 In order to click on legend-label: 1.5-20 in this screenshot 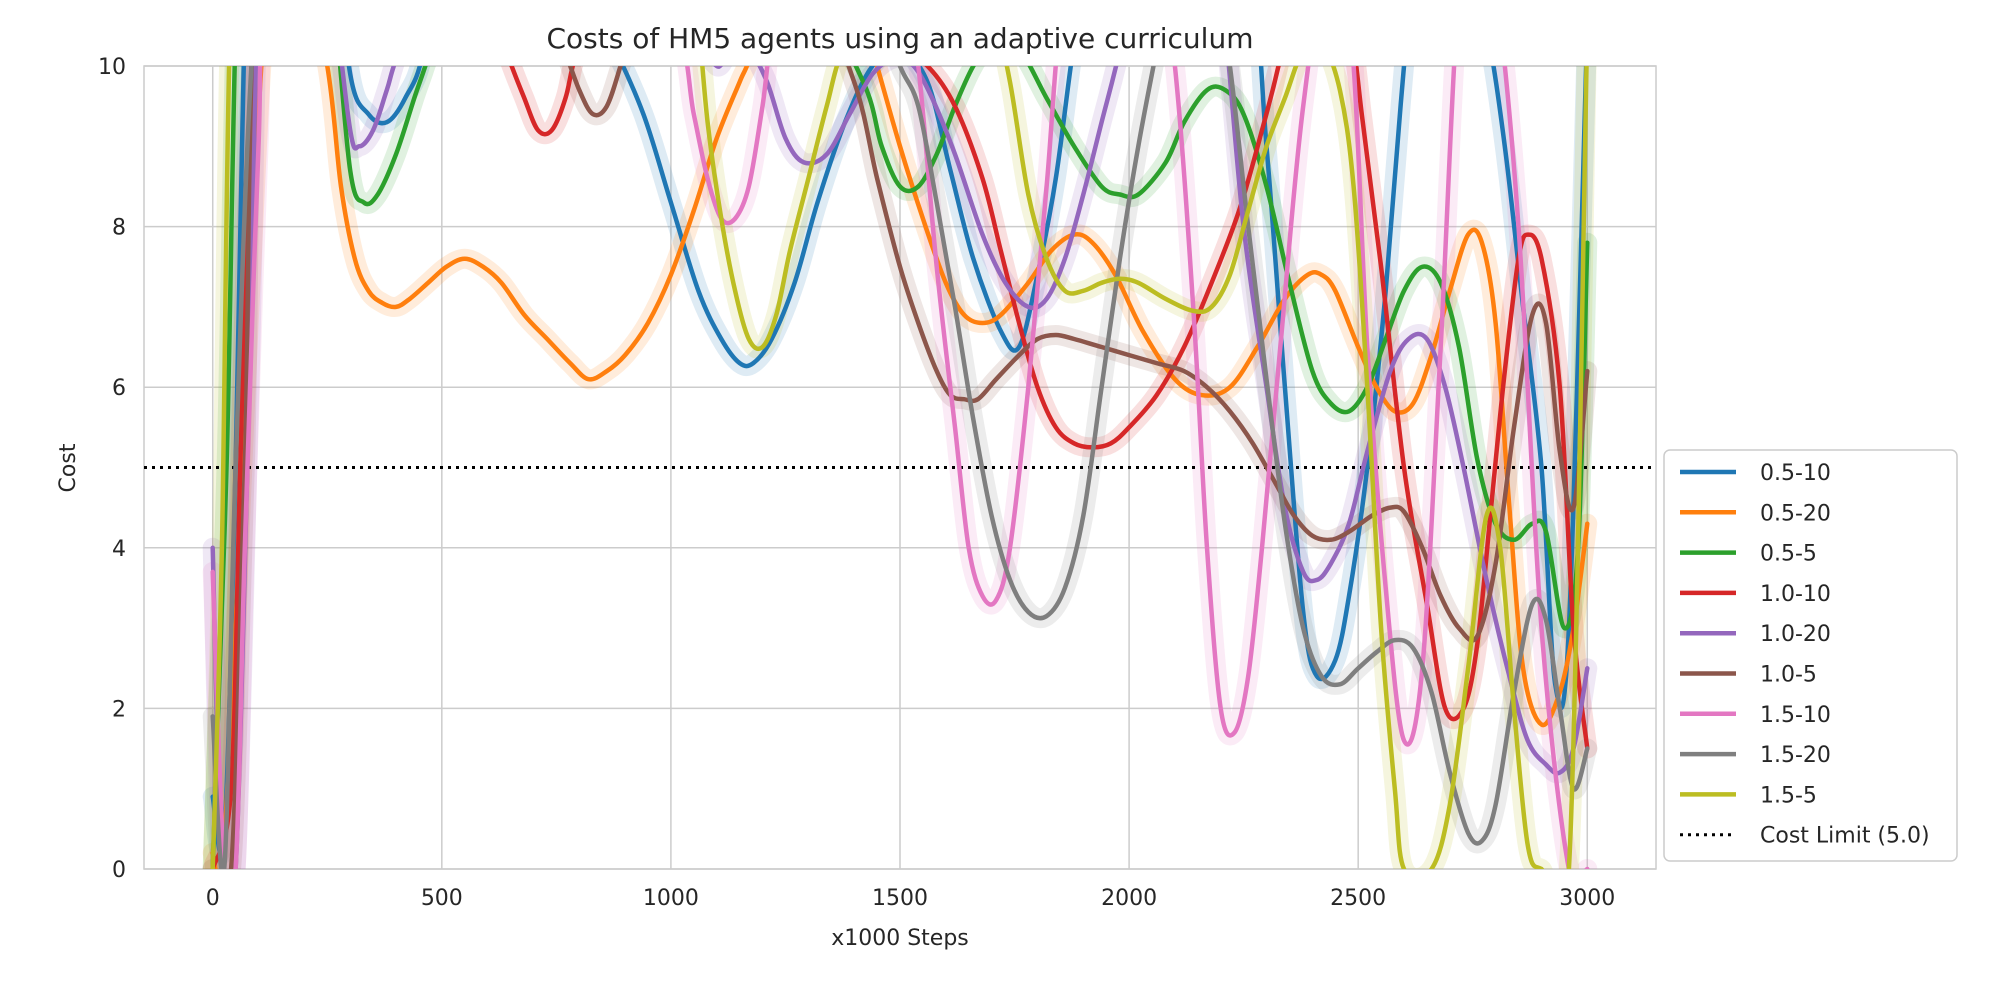, I will do `click(1795, 755)`.